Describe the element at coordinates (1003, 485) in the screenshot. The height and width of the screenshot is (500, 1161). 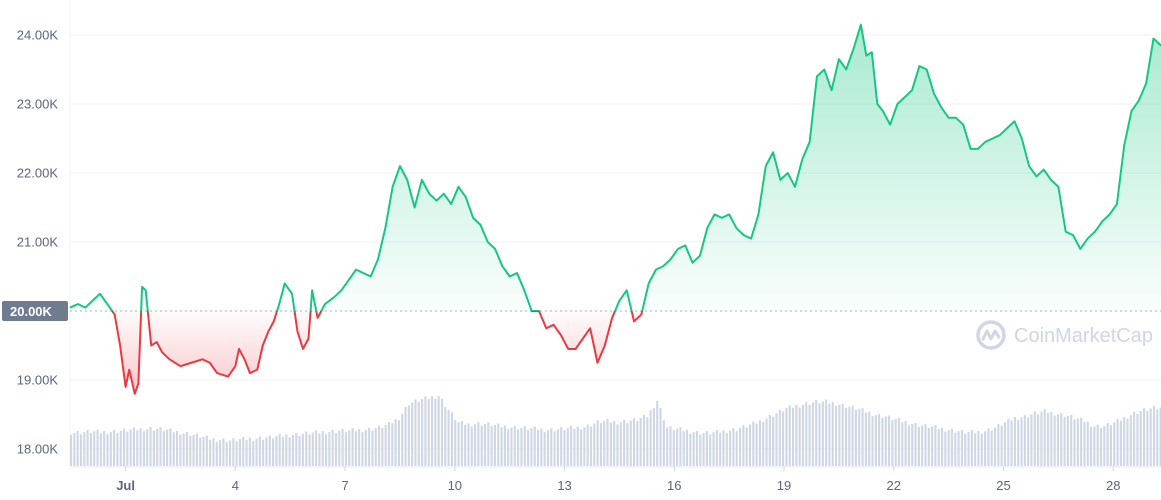
I see `x-tick-label: 25` at that location.